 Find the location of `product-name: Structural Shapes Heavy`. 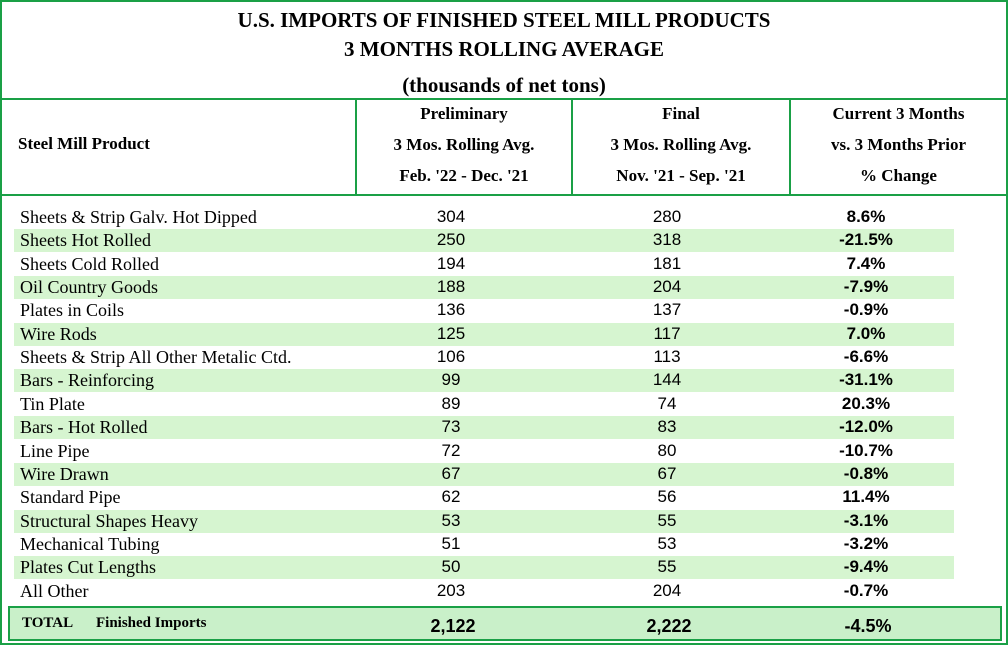

product-name: Structural Shapes Heavy is located at coordinates (109, 520).